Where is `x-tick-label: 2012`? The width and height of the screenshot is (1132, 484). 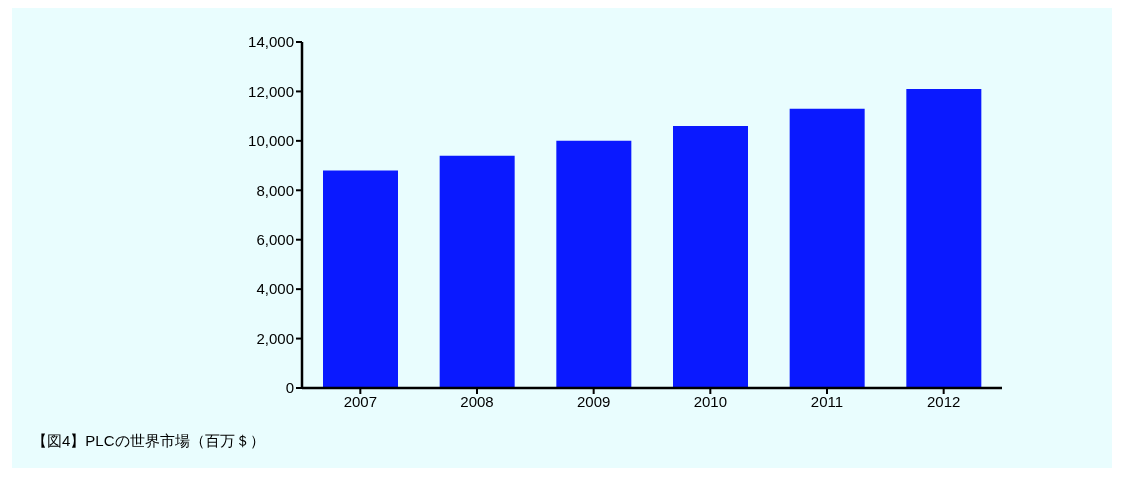
x-tick-label: 2012 is located at coordinates (943, 401).